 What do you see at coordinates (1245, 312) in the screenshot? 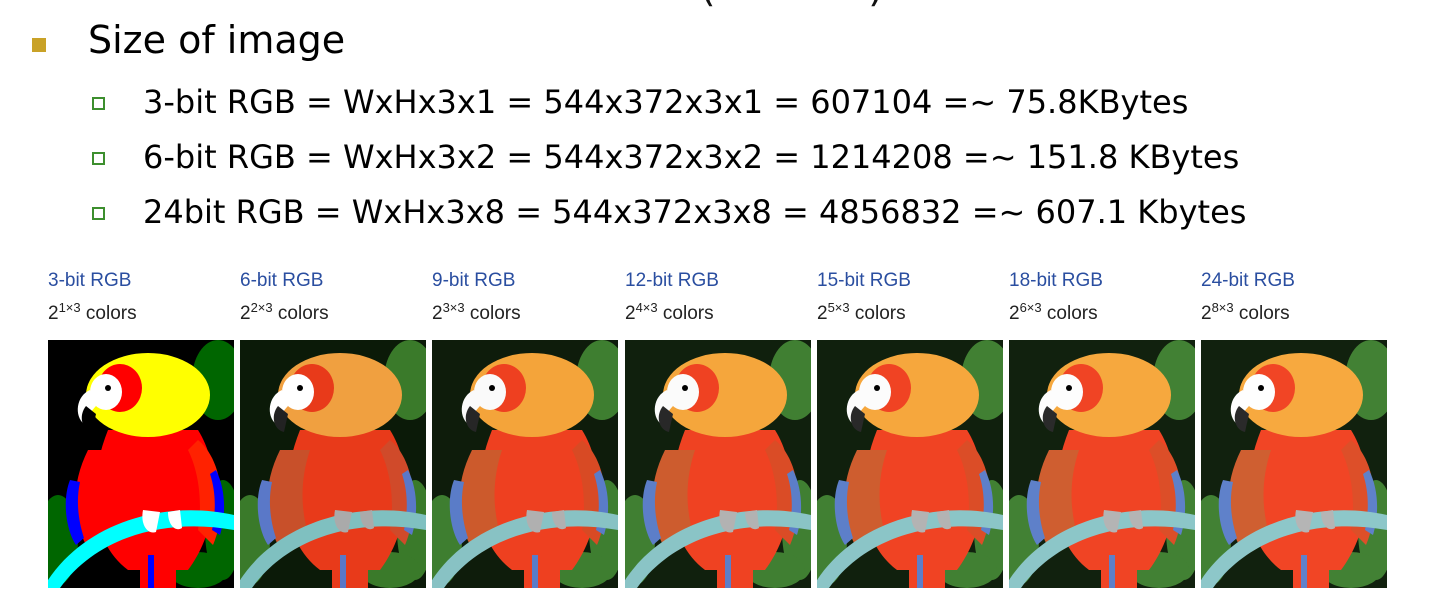
I see `color-count: 28×3 colors` at bounding box center [1245, 312].